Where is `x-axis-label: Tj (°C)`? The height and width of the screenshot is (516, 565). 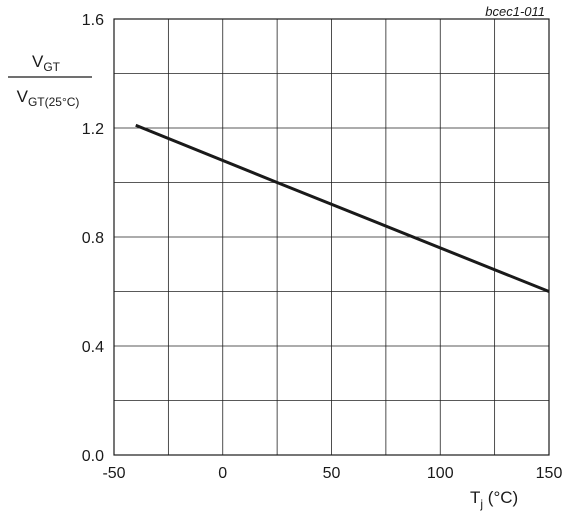
x-axis-label: Tj (°C) is located at coordinates (494, 499).